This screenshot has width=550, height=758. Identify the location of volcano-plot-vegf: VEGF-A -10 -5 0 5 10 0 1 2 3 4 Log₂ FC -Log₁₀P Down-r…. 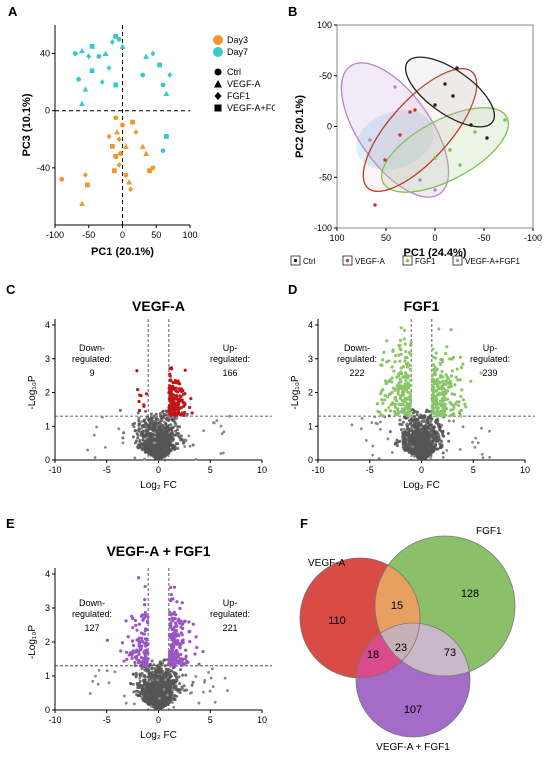
(149, 394).